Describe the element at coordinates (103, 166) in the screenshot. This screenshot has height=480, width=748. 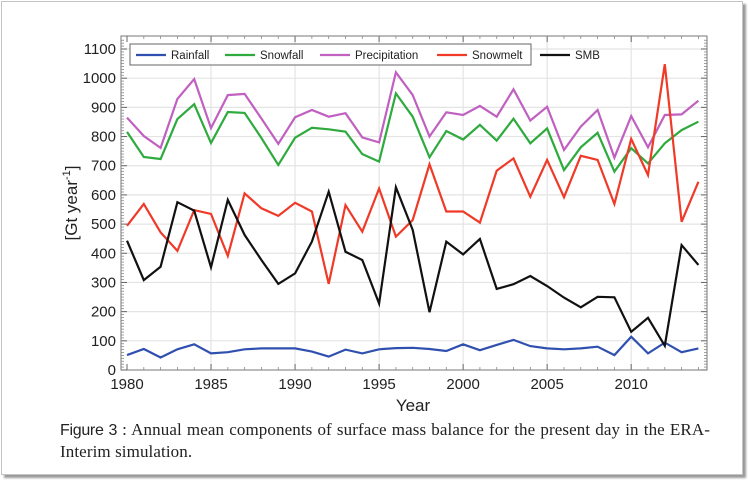
I see `y-tick-label: 700` at that location.